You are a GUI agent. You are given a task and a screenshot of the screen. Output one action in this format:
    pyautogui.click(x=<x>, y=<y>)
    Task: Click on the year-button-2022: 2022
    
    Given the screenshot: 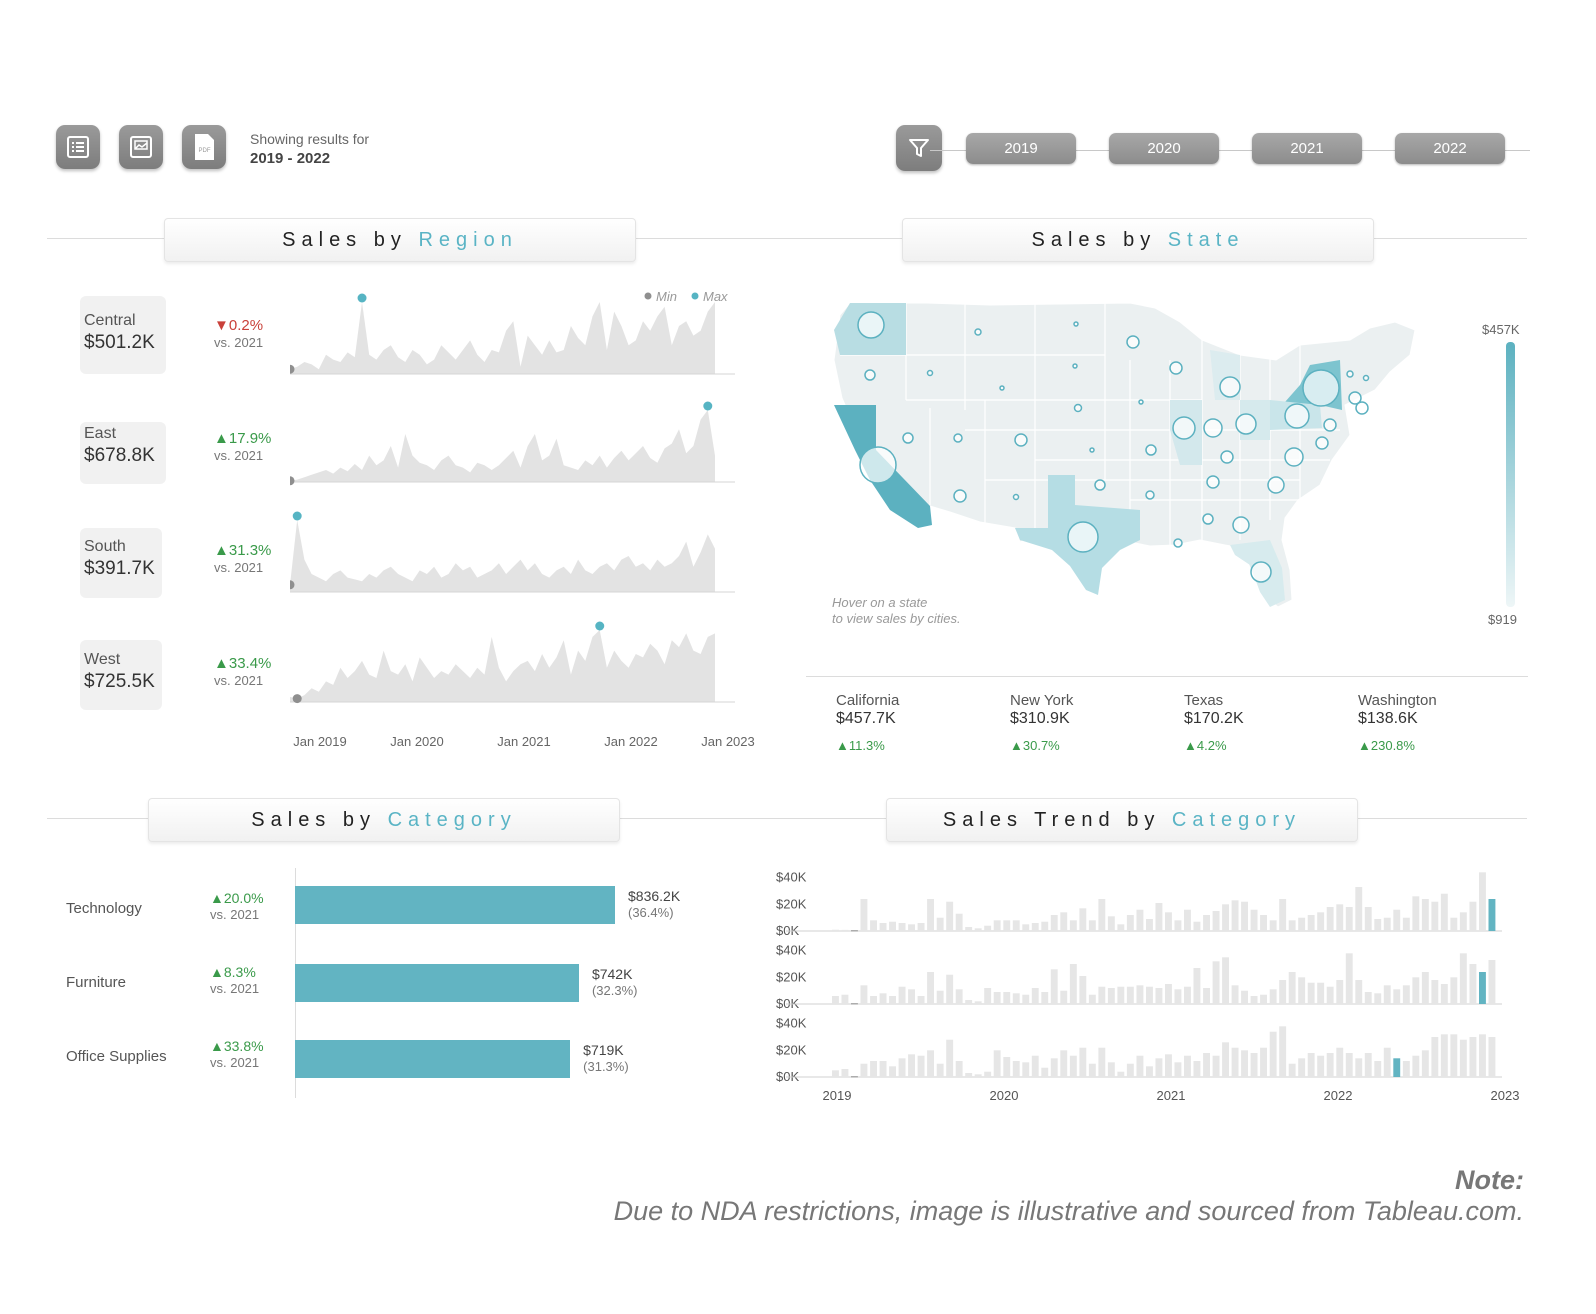 What is the action you would take?
    pyautogui.click(x=1450, y=148)
    